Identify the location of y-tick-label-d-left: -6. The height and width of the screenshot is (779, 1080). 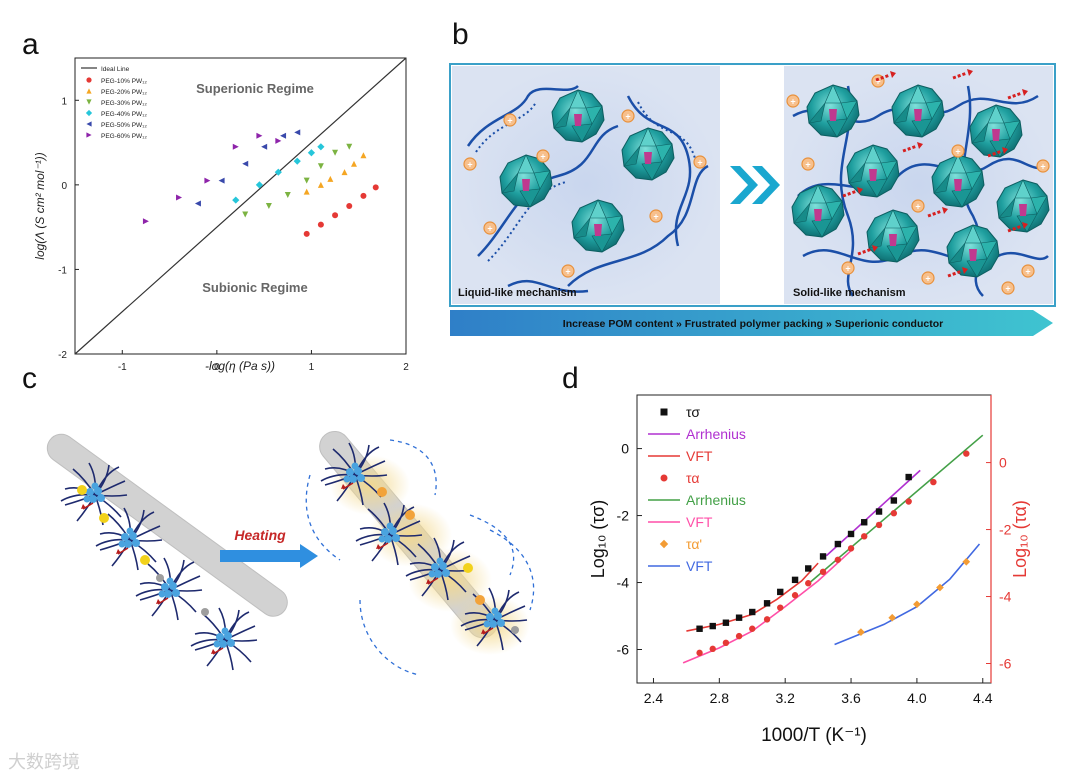
(623, 650).